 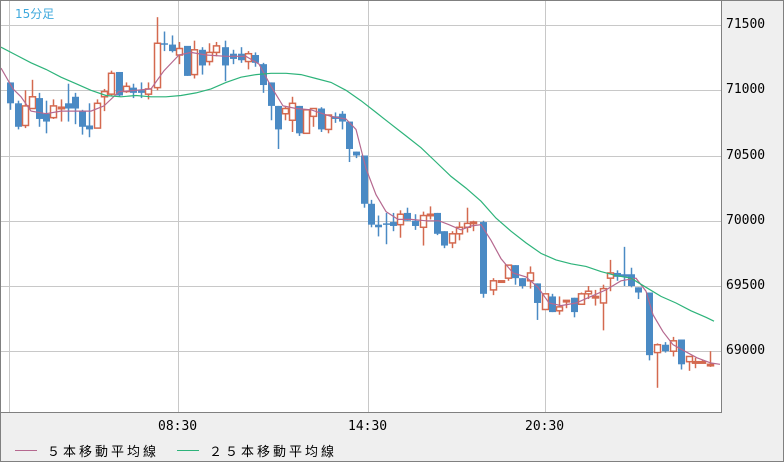 I want to click on ma5-line-swatch-icon, so click(x=26, y=450).